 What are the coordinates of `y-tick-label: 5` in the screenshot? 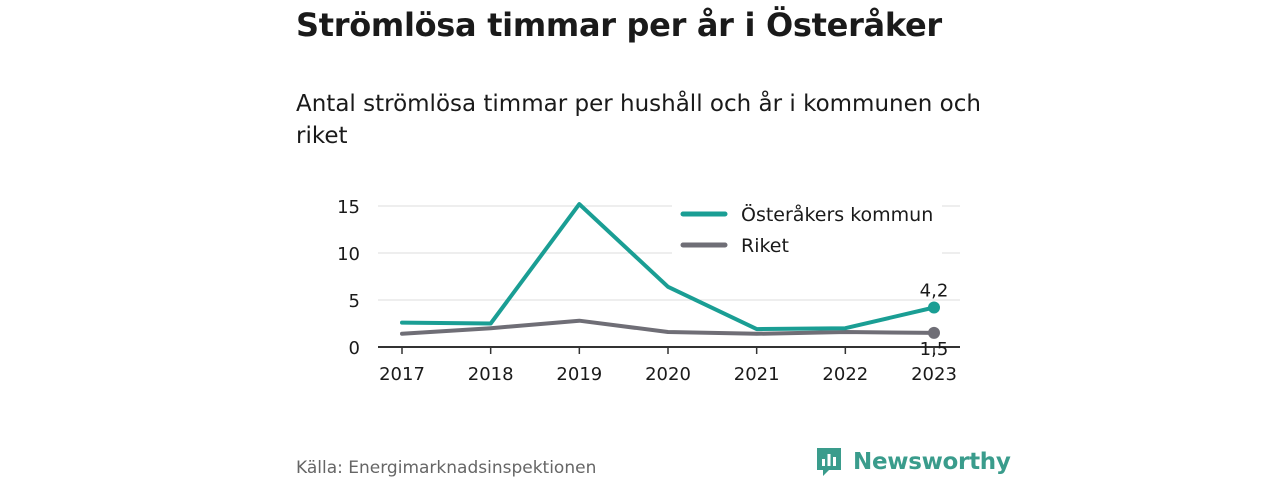 It's located at (354, 301).